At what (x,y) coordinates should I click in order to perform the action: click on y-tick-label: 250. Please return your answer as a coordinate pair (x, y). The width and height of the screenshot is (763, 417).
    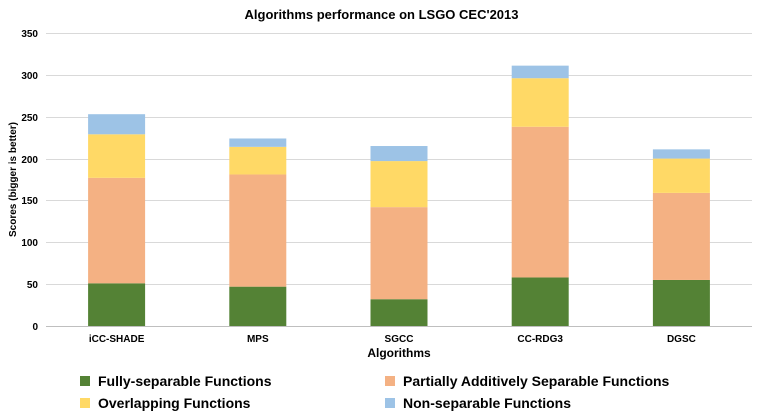
    Looking at the image, I should click on (29, 118).